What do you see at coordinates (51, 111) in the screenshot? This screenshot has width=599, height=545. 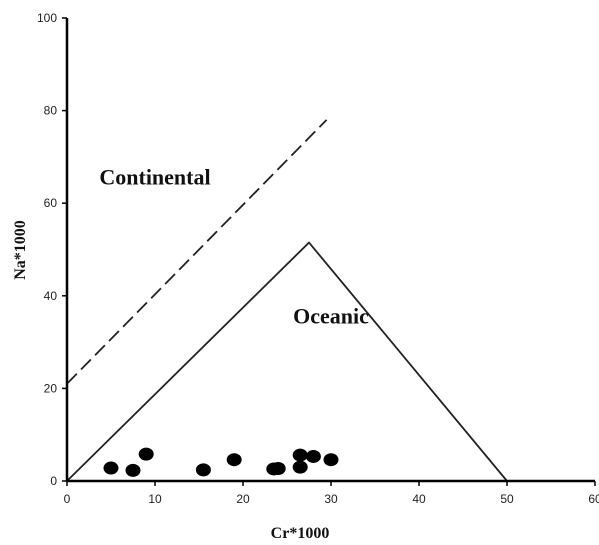 I see `y-tick-label: 80` at bounding box center [51, 111].